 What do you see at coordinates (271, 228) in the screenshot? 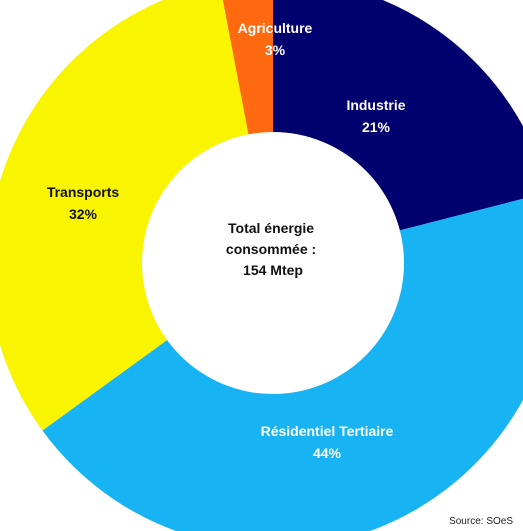
I see `center-line-1: Total énergie` at bounding box center [271, 228].